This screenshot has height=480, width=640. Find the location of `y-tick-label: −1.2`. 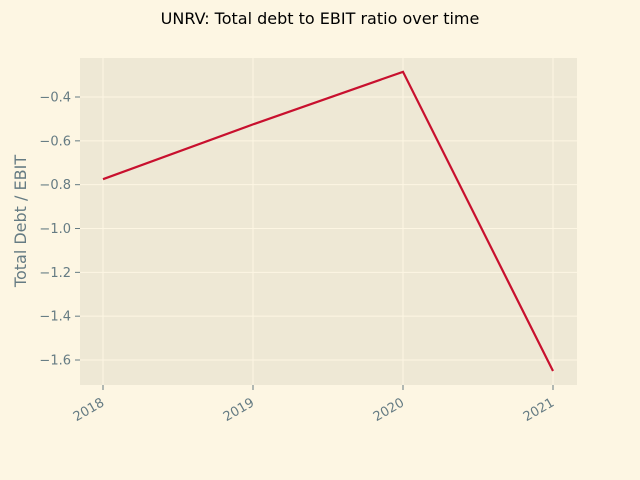

y-tick-label: −1.2 is located at coordinates (55, 273).